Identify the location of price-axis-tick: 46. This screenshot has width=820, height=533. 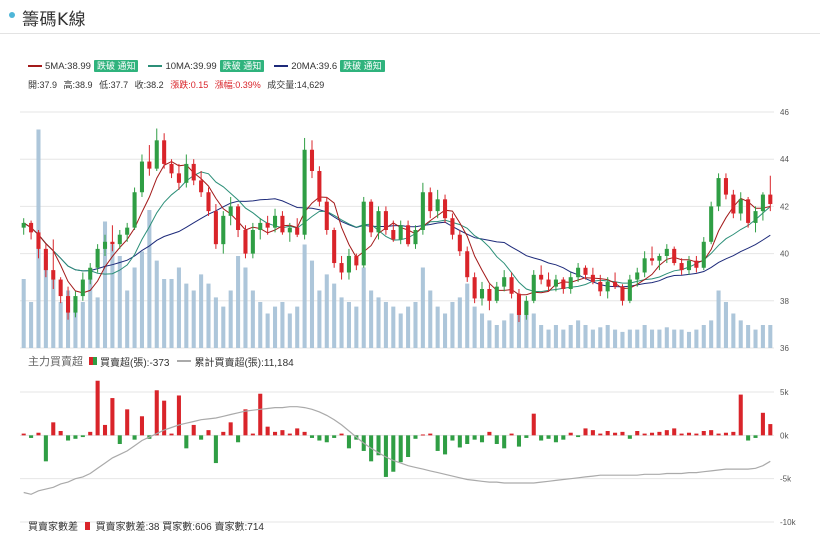
(784, 112).